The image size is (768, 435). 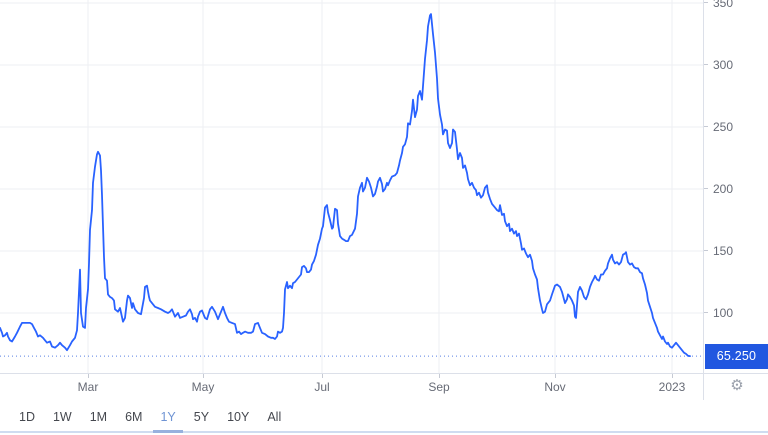 I want to click on y-tick-label: 150, so click(x=723, y=250).